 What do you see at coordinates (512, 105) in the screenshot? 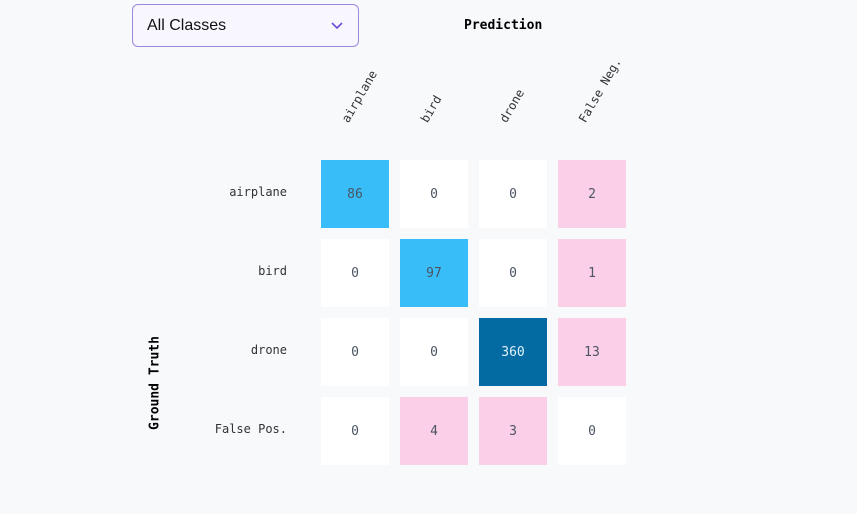
I see `column-label: drone` at bounding box center [512, 105].